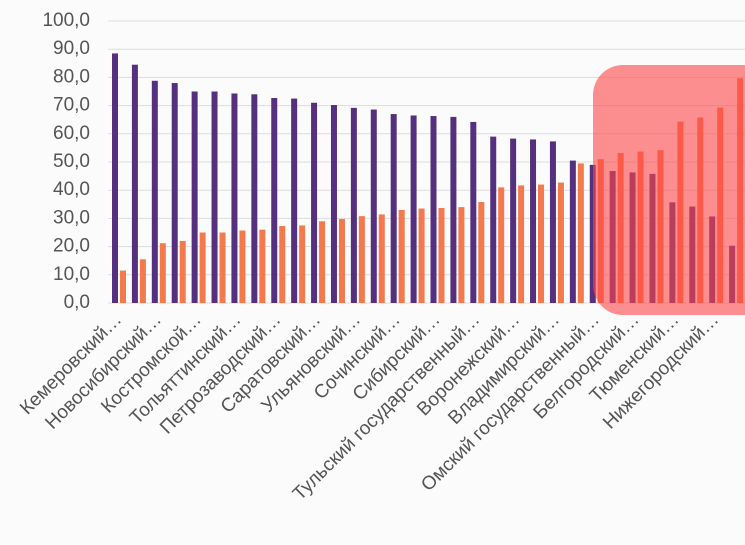 Image resolution: width=745 pixels, height=545 pixels. I want to click on y-tick-label: 70,0, so click(71, 105).